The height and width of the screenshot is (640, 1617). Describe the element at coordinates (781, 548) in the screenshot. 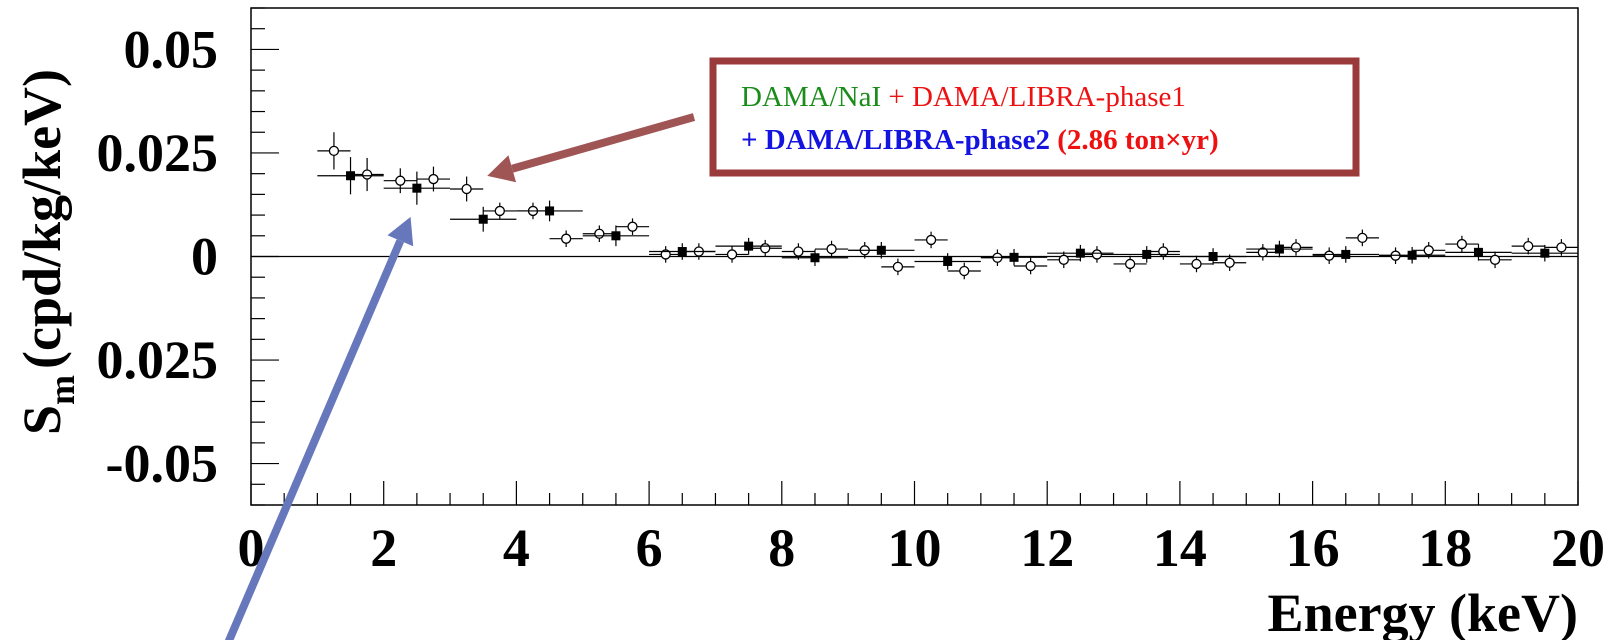

I see `x-tick-label: 8` at that location.